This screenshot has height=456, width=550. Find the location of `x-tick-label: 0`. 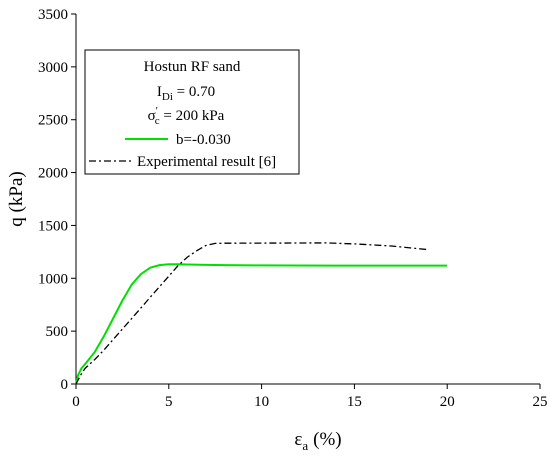

x-tick-label: 0 is located at coordinates (76, 402).